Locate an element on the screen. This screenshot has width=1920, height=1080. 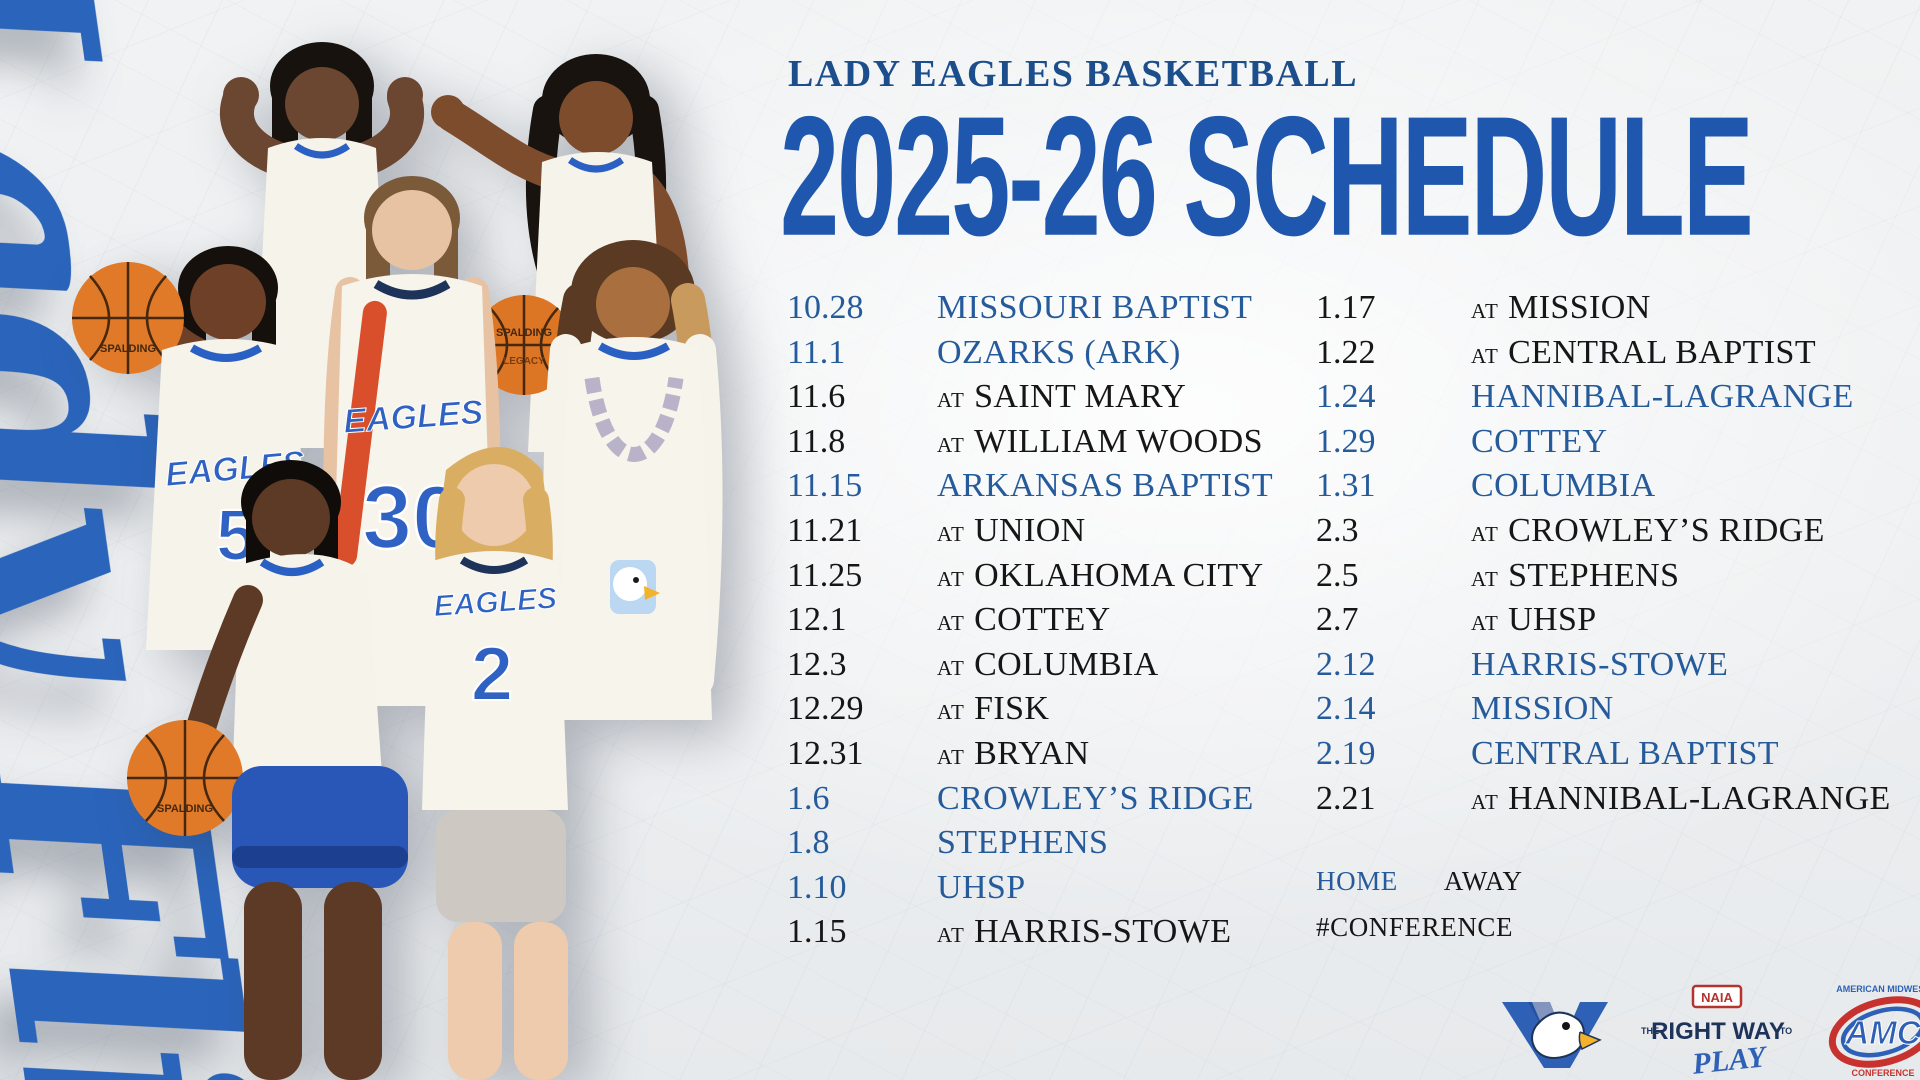
game-row: 2.21 AT HANNIBAL-LAGRANGE is located at coordinates (1618, 802).